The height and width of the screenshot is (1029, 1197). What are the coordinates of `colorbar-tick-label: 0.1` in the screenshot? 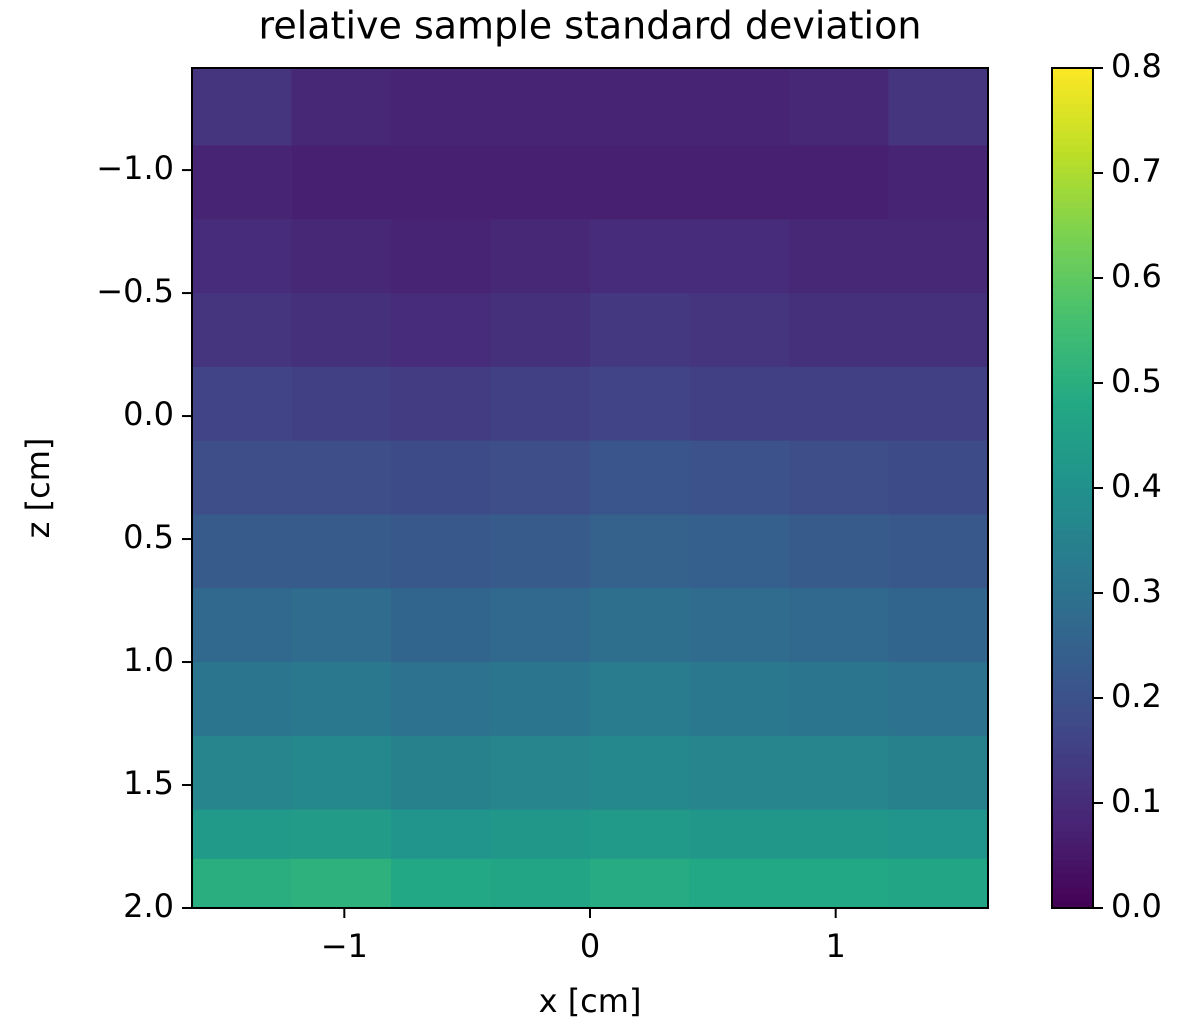 It's located at (1136, 801).